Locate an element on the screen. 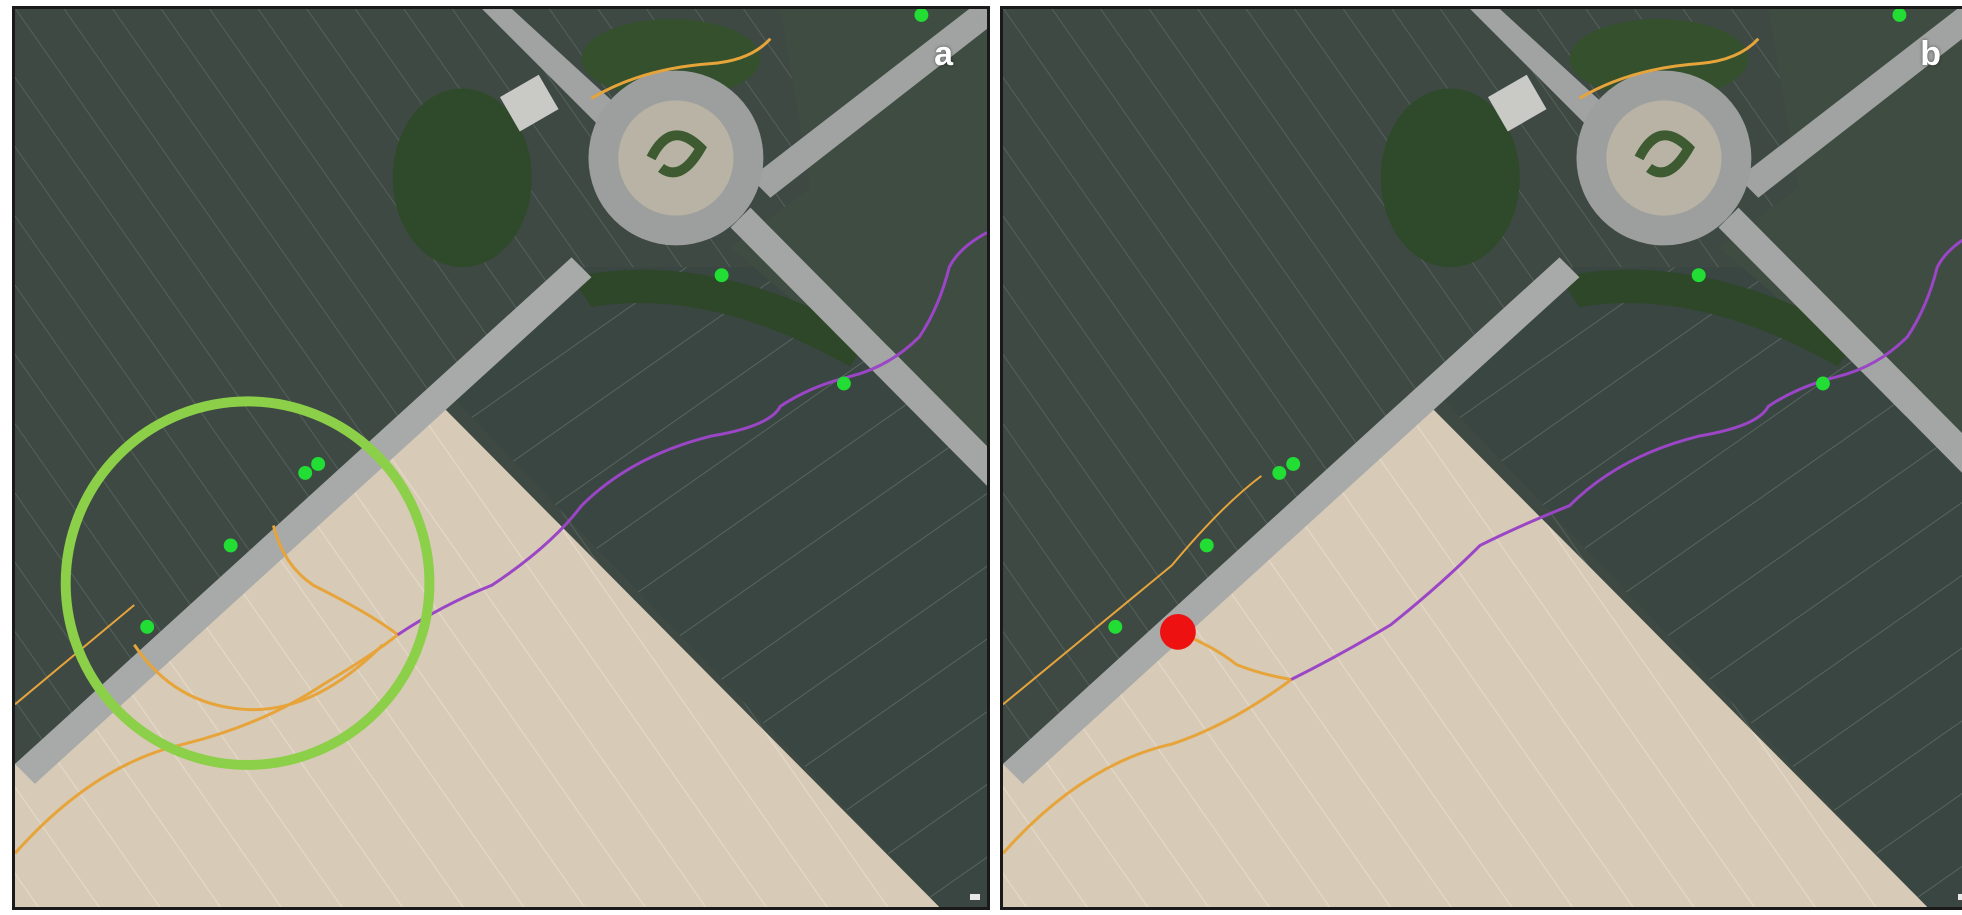  highlight-circle is located at coordinates (247, 583).